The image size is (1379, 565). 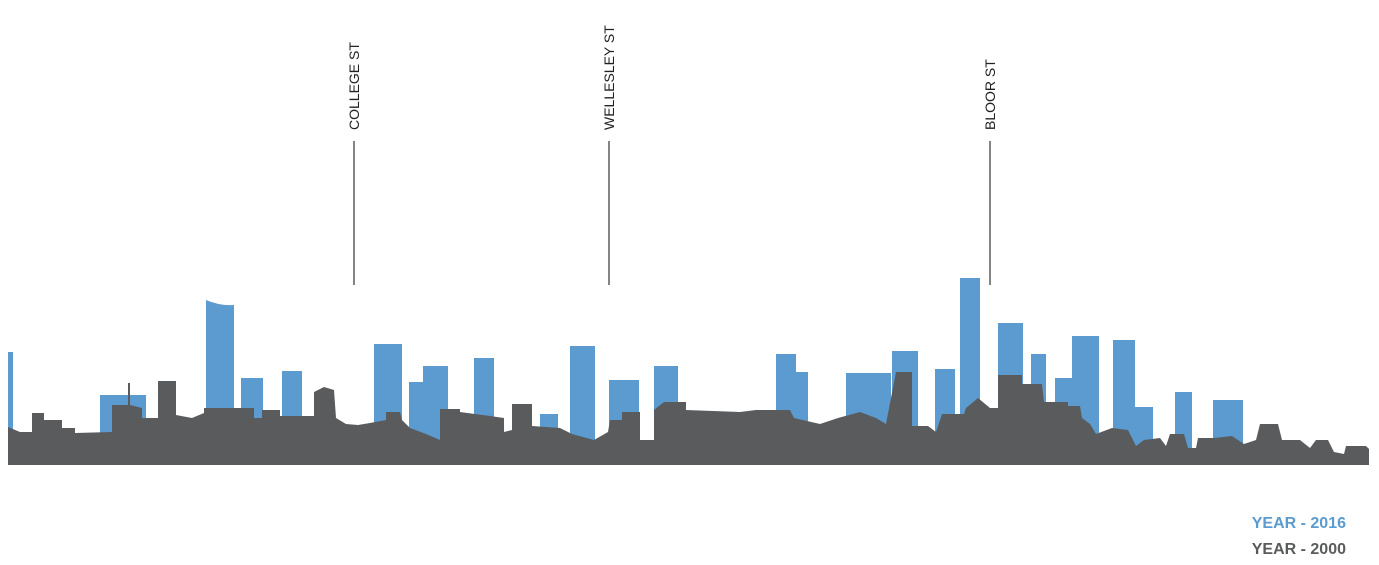 What do you see at coordinates (990, 94) in the screenshot?
I see `street-label: BLOOR ST` at bounding box center [990, 94].